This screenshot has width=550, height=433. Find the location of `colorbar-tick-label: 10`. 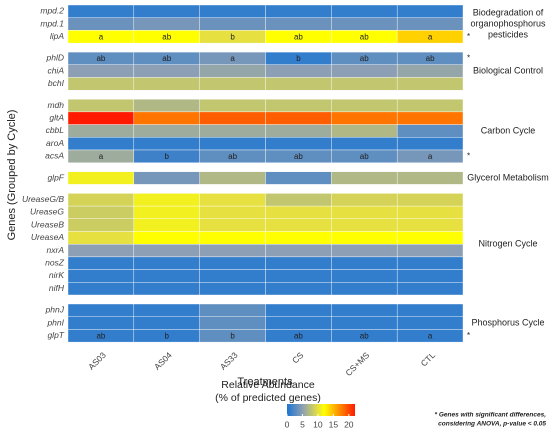

colorbar-tick-label: 10 is located at coordinates (318, 424).